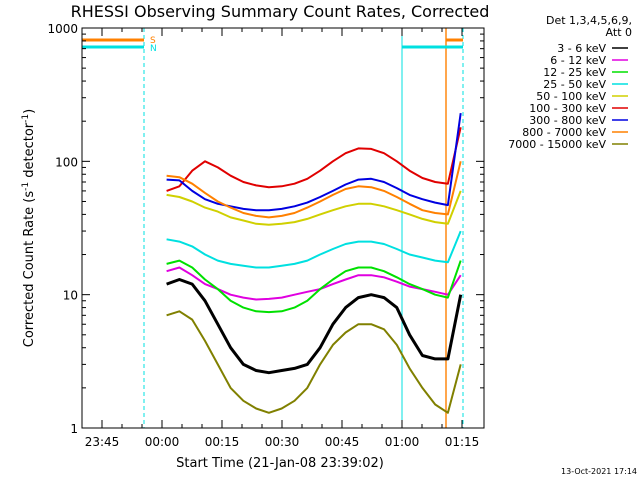 This screenshot has width=640, height=480. Describe the element at coordinates (567, 120) in the screenshot. I see `legend-label: 300 - 800 keV` at that location.